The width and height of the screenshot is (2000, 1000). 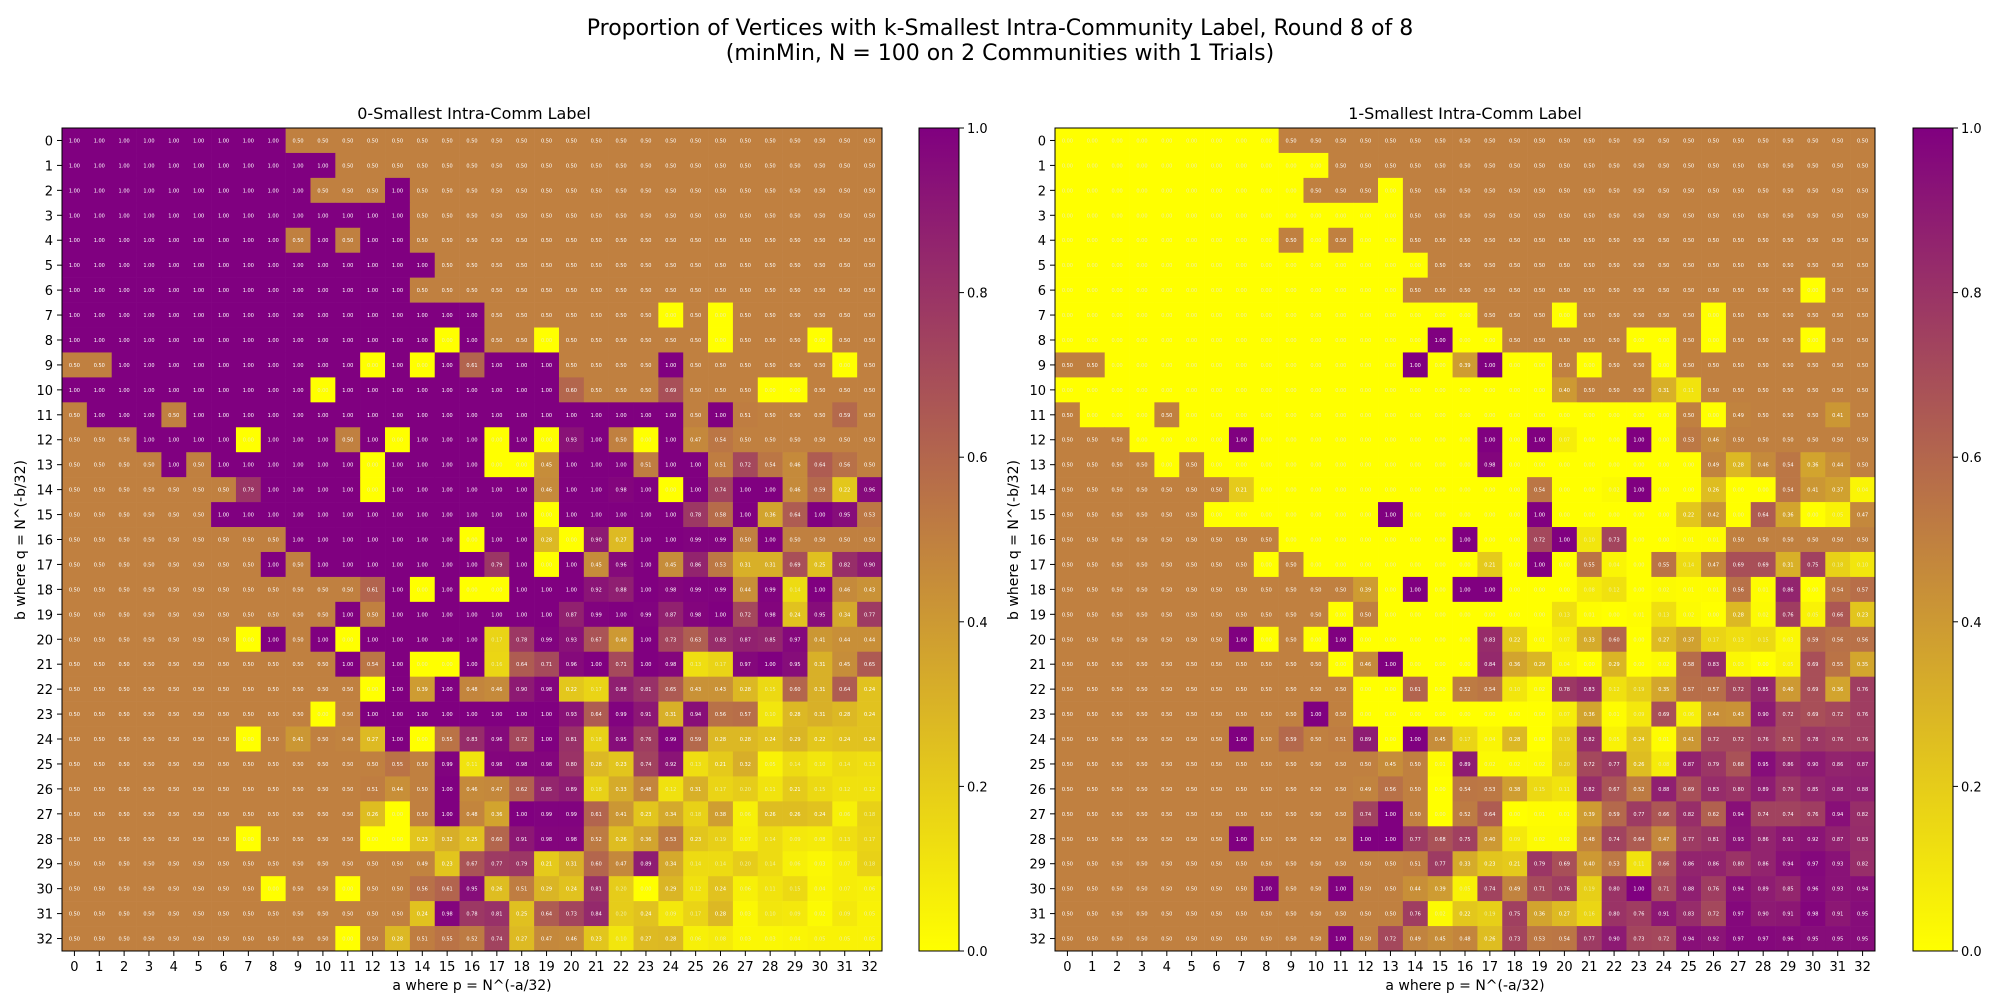 What do you see at coordinates (973, 541) in the screenshot?
I see `colorbar-left-ticks: 0.00.20.40.60.81.0` at bounding box center [973, 541].